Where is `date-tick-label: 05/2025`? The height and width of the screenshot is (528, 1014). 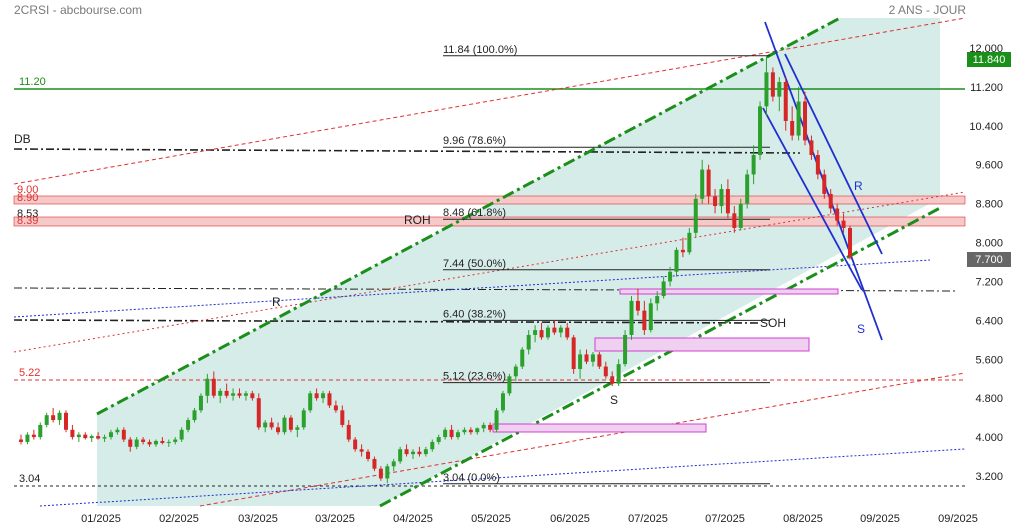 date-tick-label: 05/2025 is located at coordinates (491, 519).